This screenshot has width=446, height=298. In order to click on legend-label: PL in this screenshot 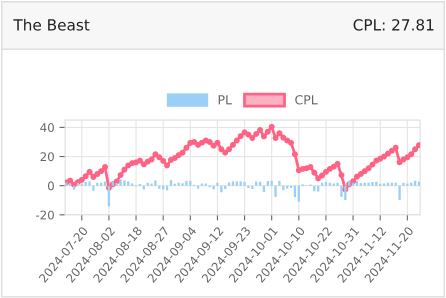, I will do `click(225, 99)`.